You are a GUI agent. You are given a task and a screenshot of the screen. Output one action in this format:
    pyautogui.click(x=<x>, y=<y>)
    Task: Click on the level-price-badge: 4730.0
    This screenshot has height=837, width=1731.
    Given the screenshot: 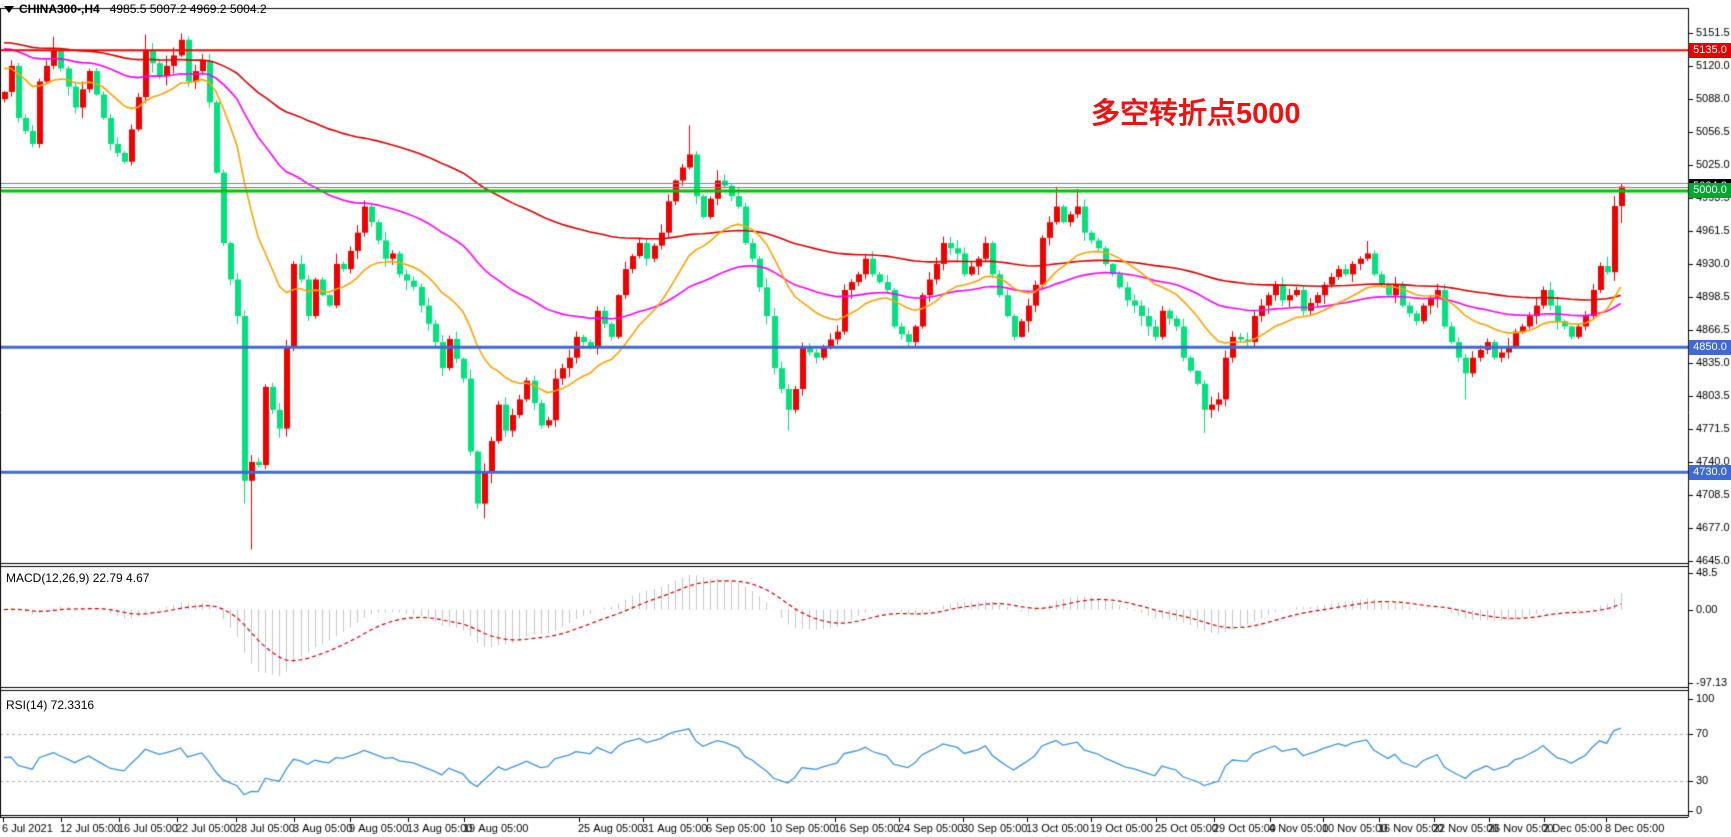 What is the action you would take?
    pyautogui.click(x=1710, y=472)
    